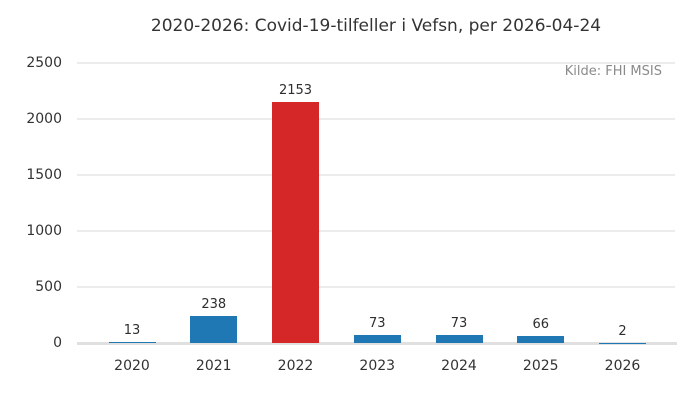 This screenshot has width=700, height=400. I want to click on bar-2022, so click(295, 222).